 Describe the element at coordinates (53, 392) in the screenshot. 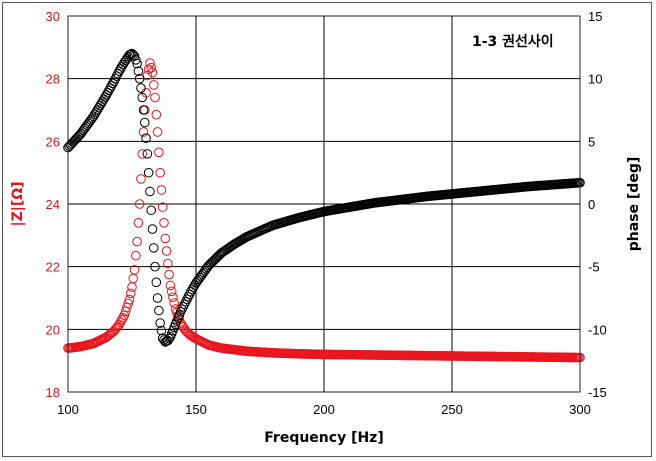

I see `y-left-tick-label: 18` at that location.